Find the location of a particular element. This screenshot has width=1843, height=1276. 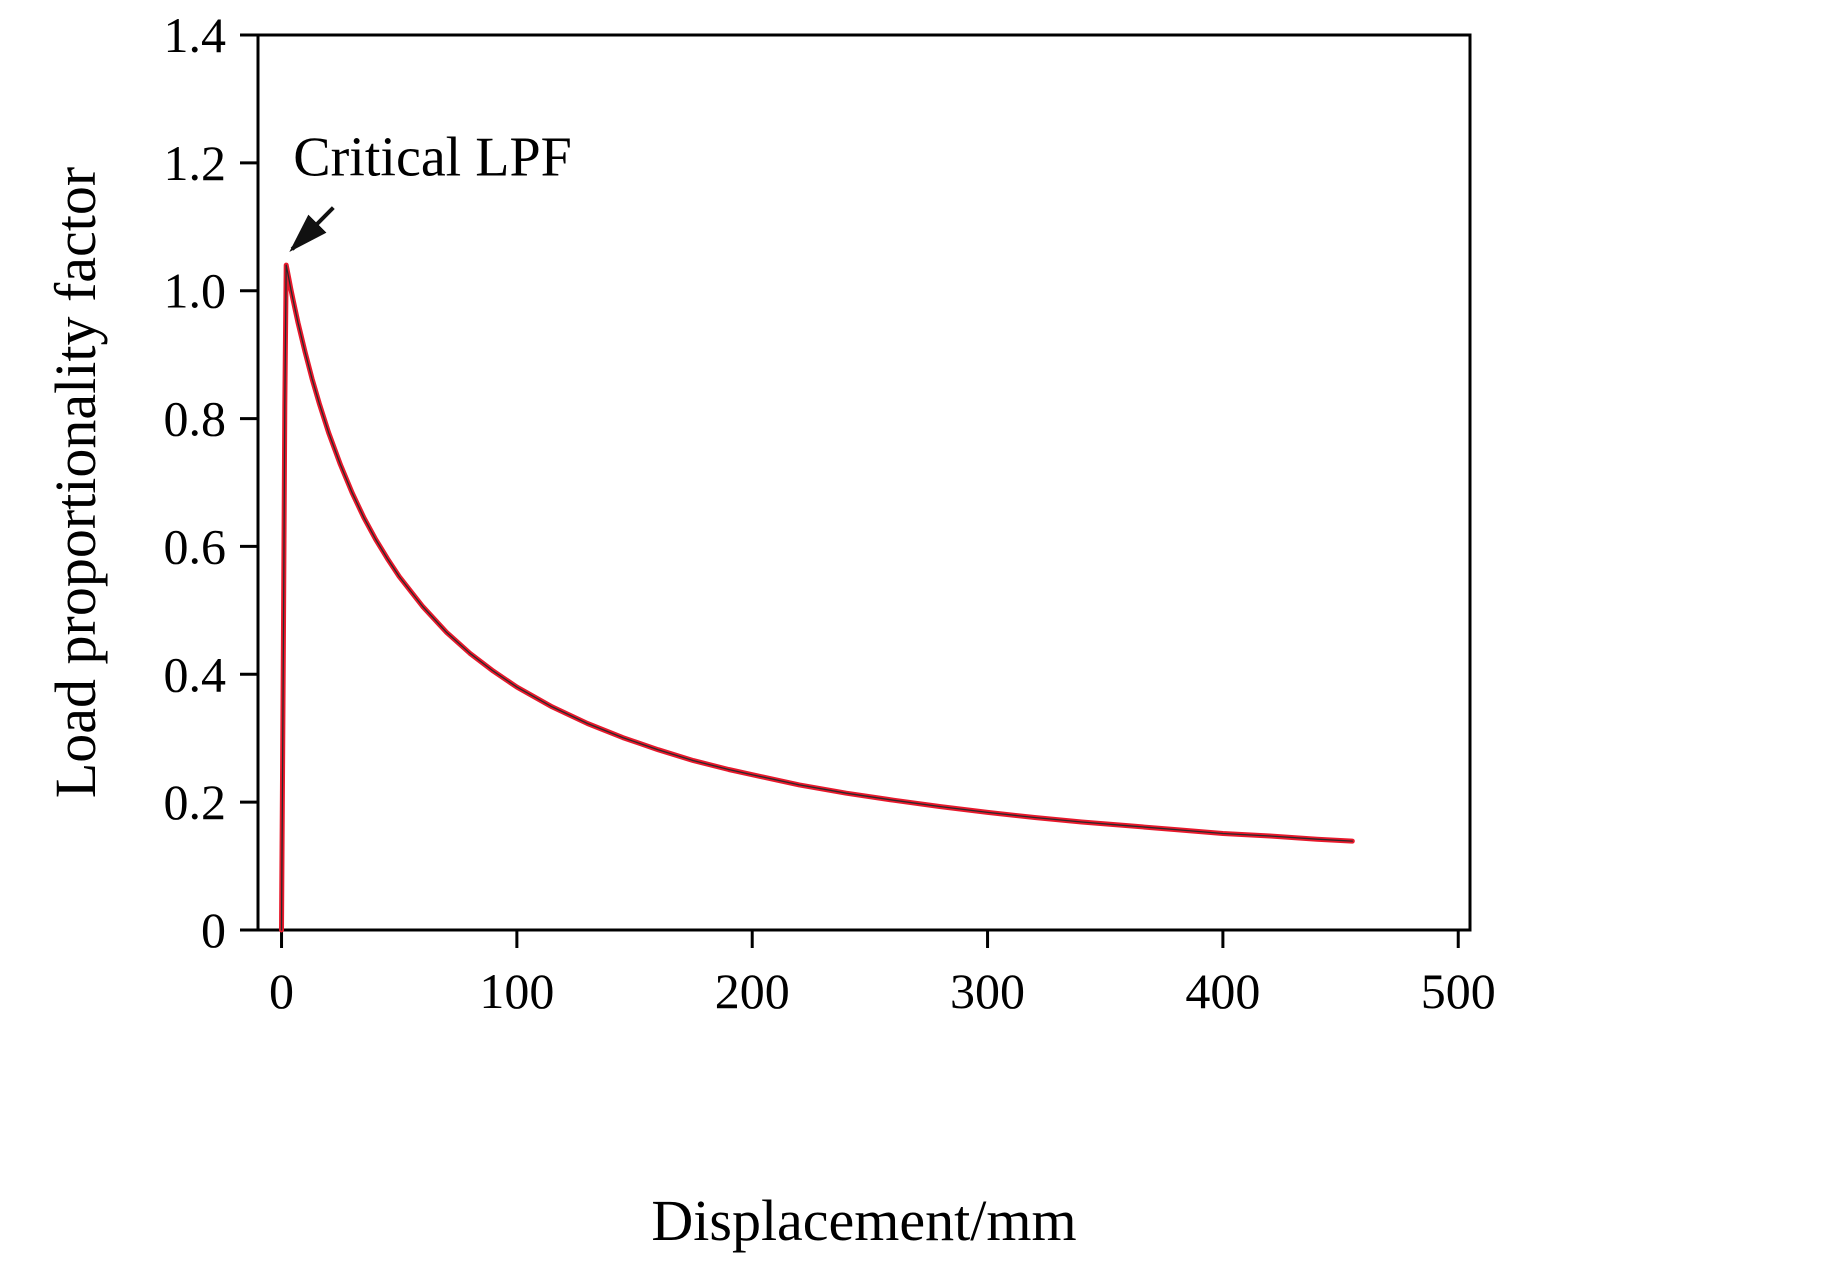

y-tick-label: 0.2 is located at coordinates (195, 802).